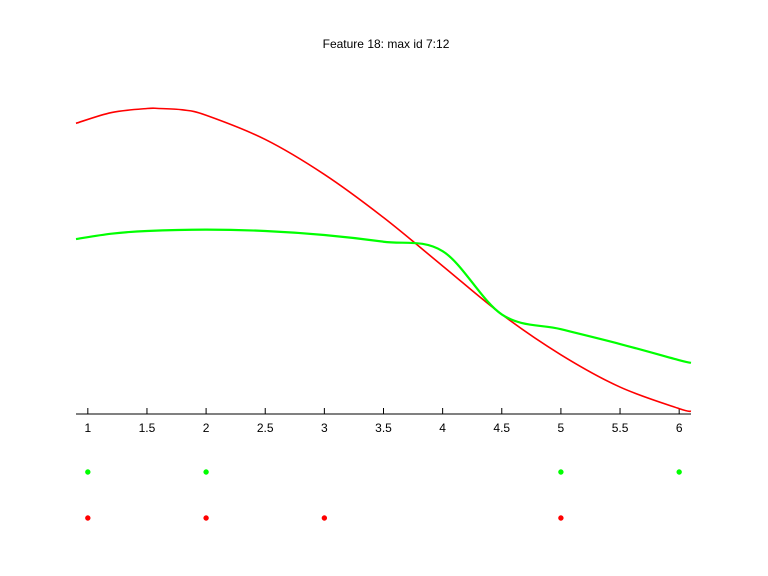  What do you see at coordinates (265, 428) in the screenshot?
I see `x-tick-label: 2.5` at bounding box center [265, 428].